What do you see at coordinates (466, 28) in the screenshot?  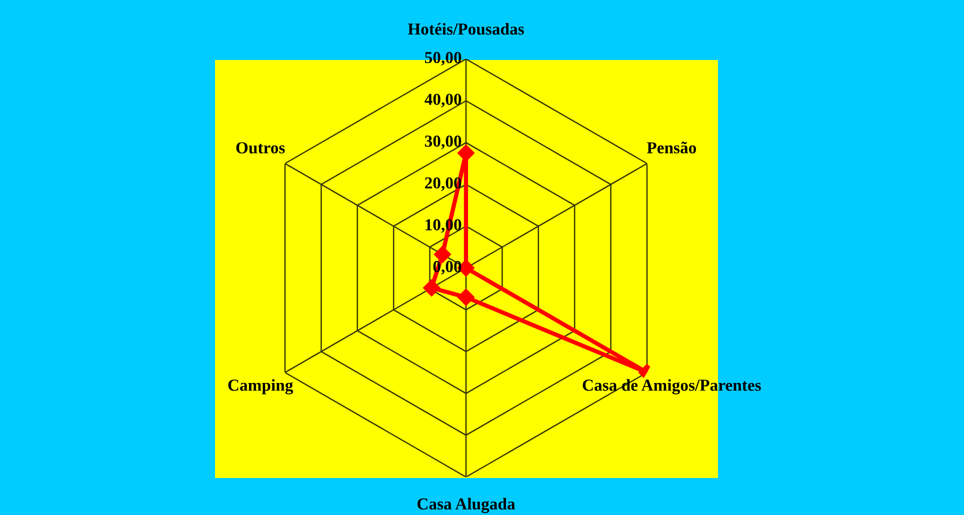 I see `spoke-label: Hotéis/Pousadas` at bounding box center [466, 28].